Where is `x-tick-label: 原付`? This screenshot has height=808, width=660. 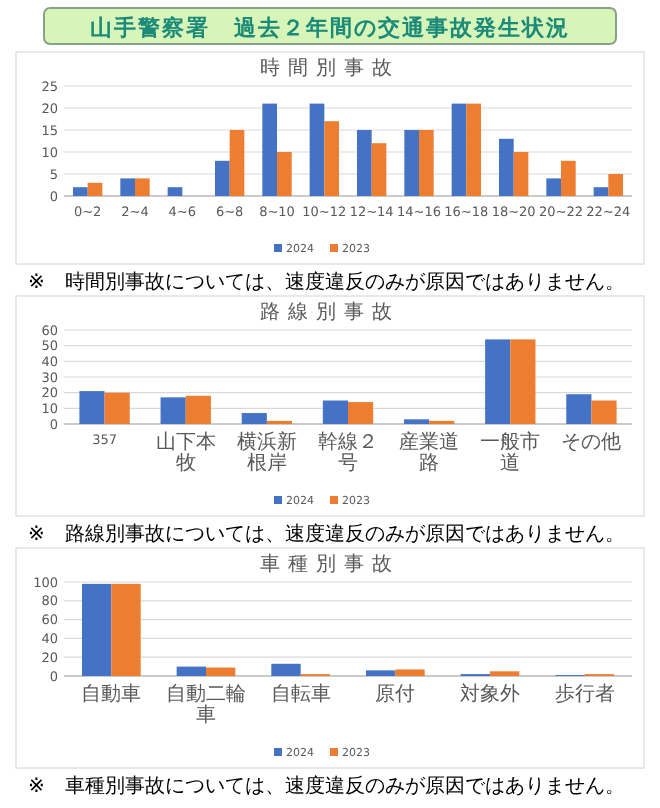 x-tick-label: 原付 is located at coordinates (395, 695).